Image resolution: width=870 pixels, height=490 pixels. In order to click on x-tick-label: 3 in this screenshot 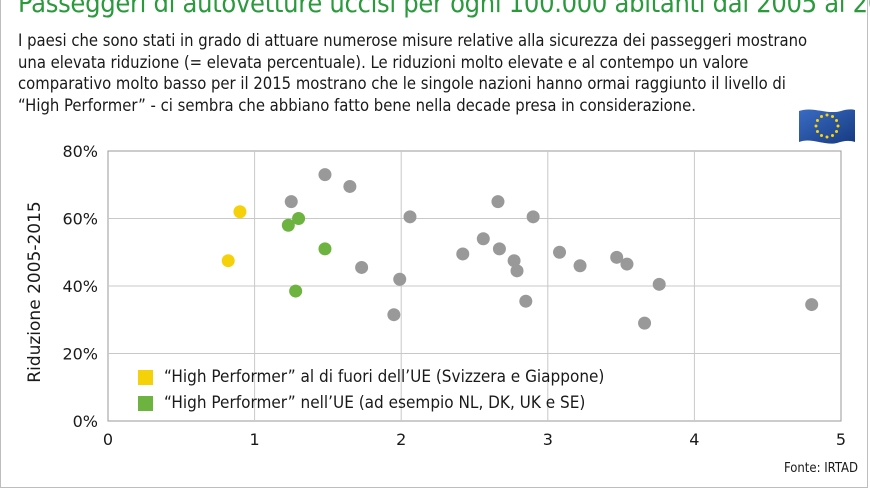, I will do `click(548, 439)`.